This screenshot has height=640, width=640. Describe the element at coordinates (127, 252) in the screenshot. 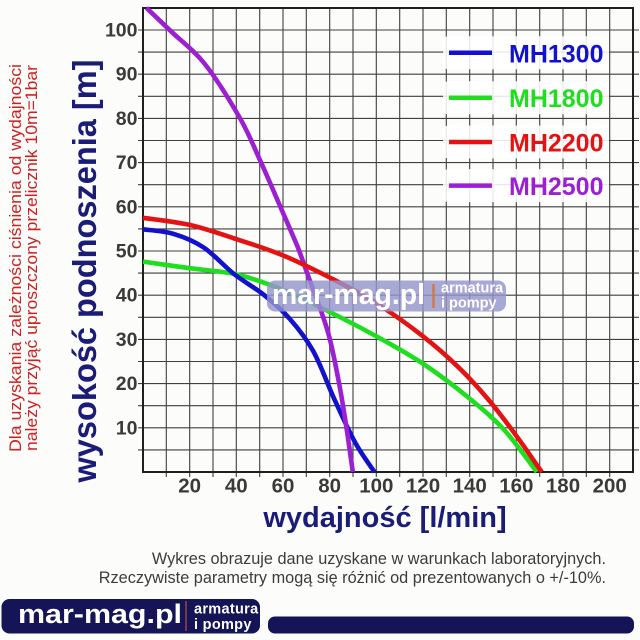

I see `svg-text: 50` at that location.